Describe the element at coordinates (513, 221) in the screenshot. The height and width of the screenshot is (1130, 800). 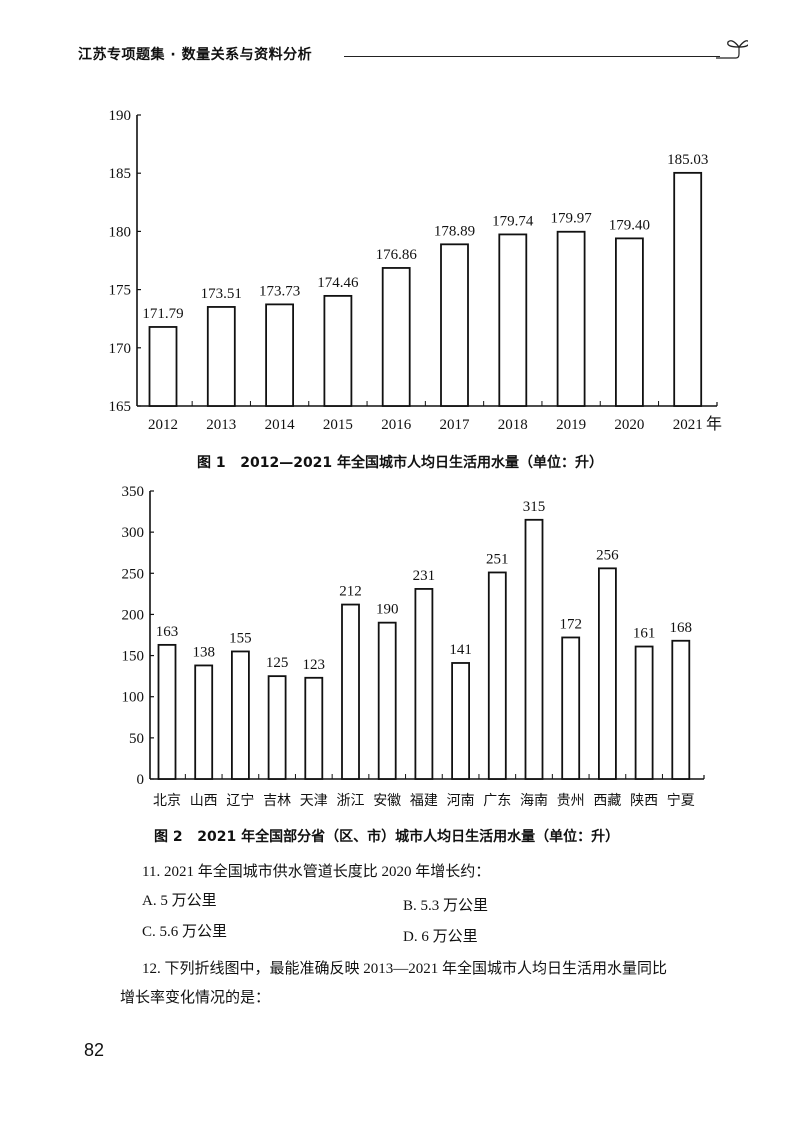
I see `bar-value-label: 179.74` at that location.